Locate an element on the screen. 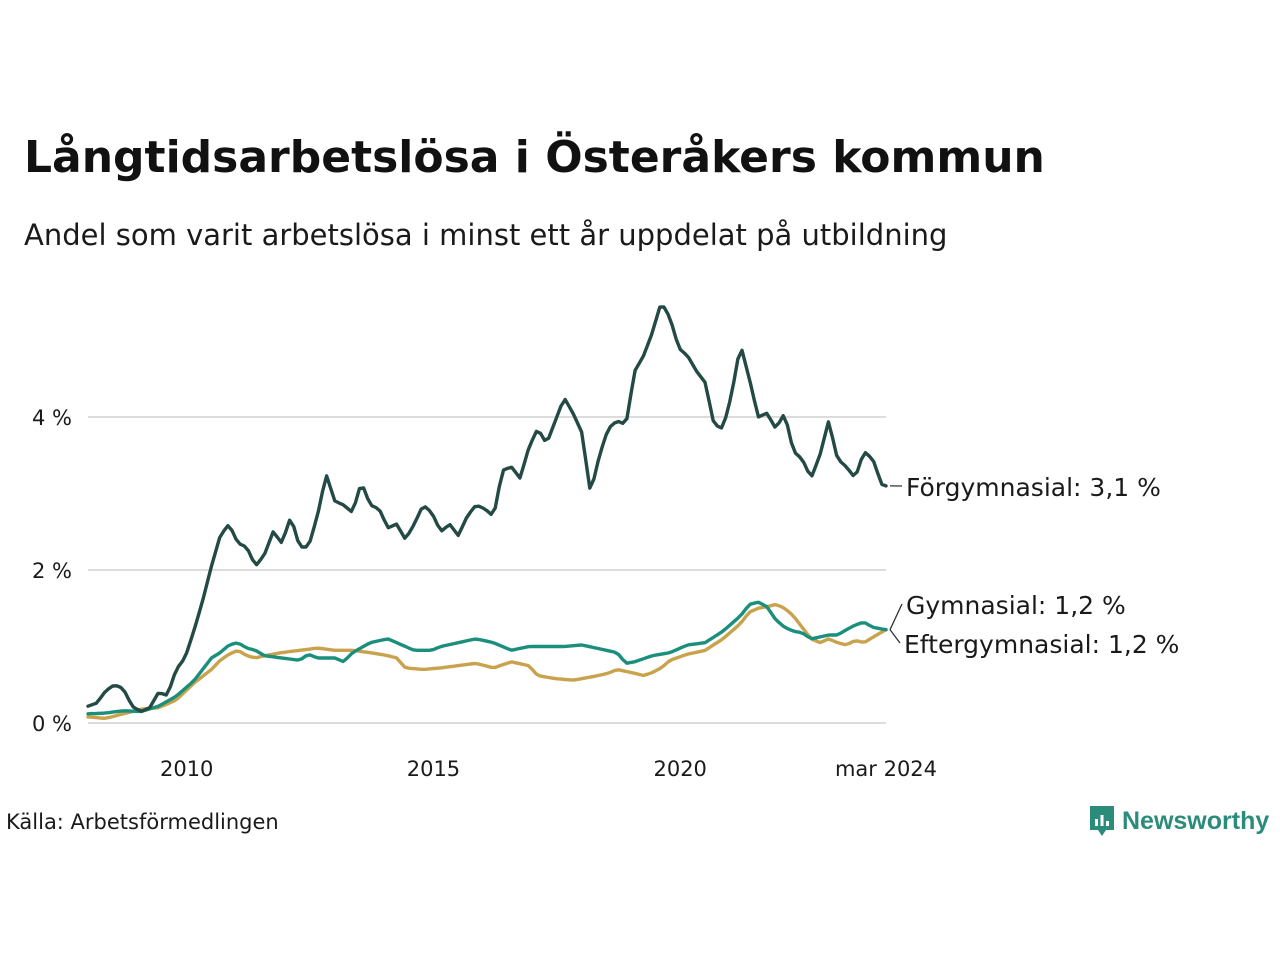 The image size is (1280, 960). x-tick-label: 2010 is located at coordinates (186, 769).